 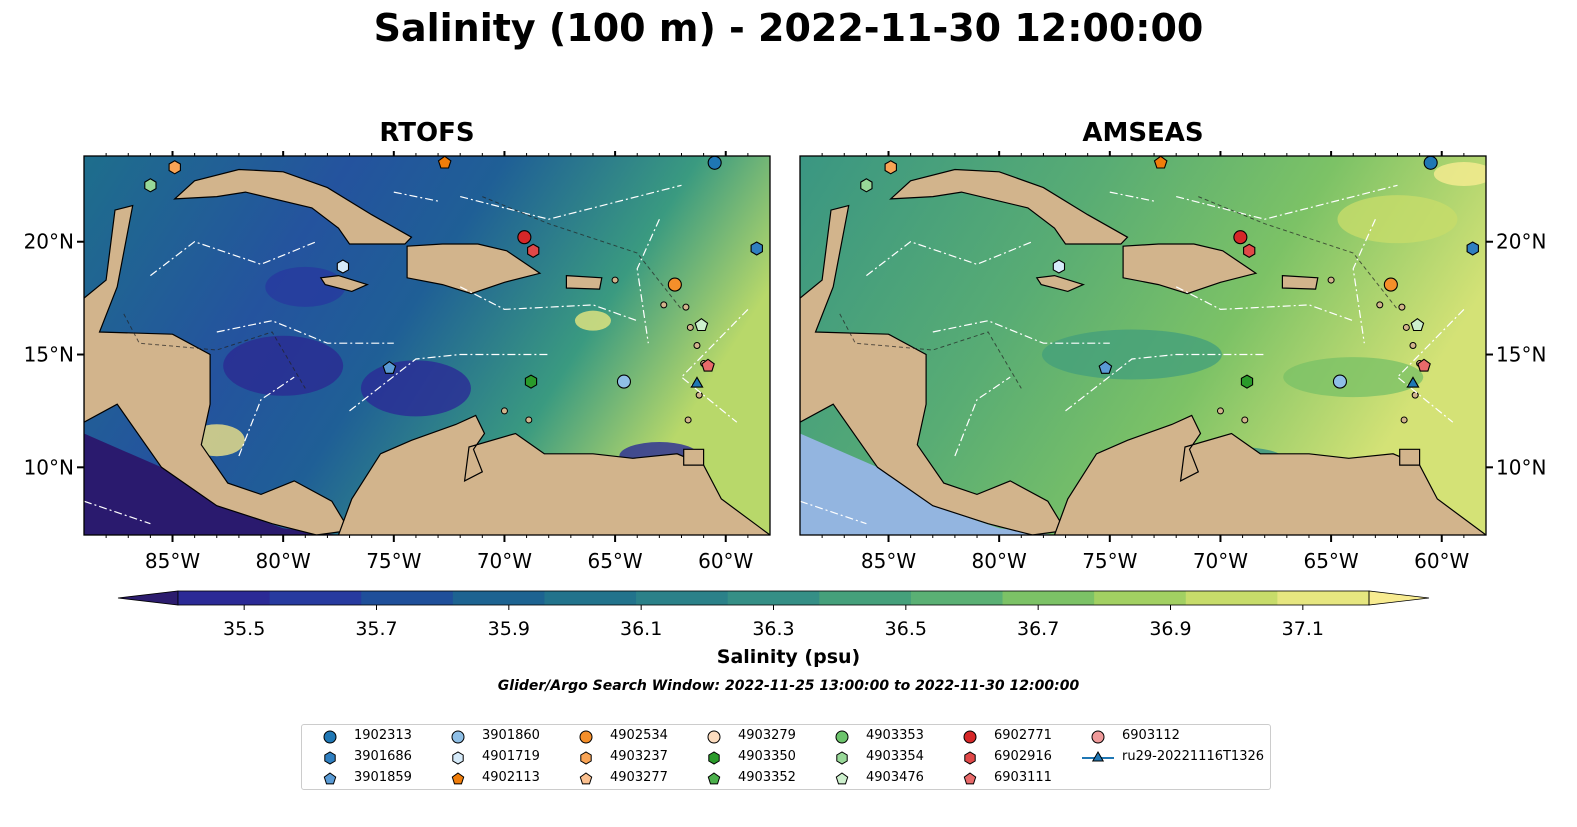 I want to click on legend-label: 4903237, so click(x=639, y=756).